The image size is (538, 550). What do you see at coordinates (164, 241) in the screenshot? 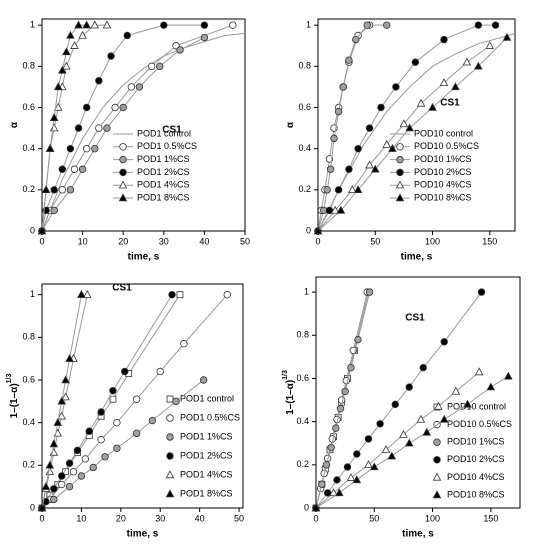
I see `x-tick-label: 30` at bounding box center [164, 241].